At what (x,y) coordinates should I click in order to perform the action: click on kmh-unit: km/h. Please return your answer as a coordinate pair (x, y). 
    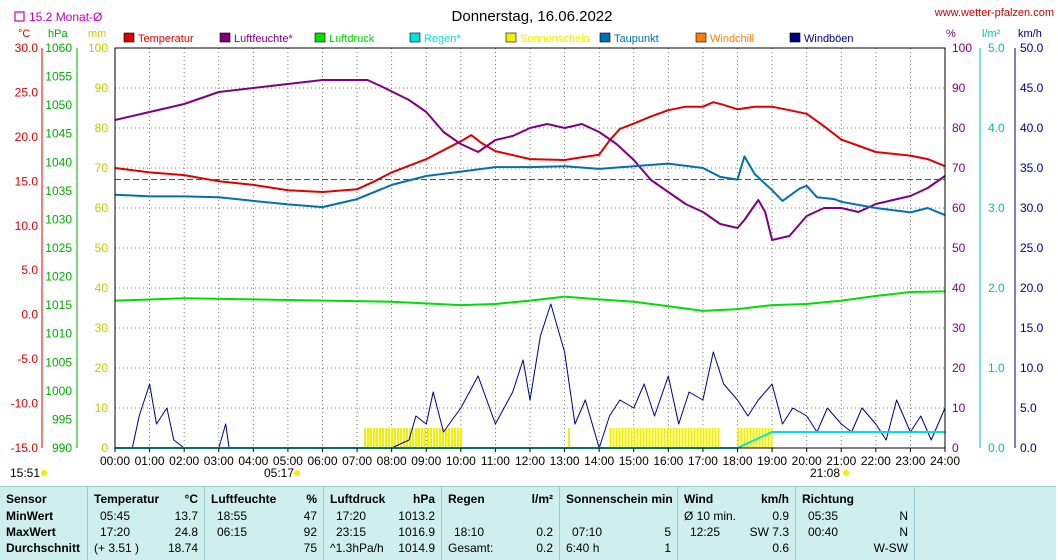
    Looking at the image, I should click on (1030, 34).